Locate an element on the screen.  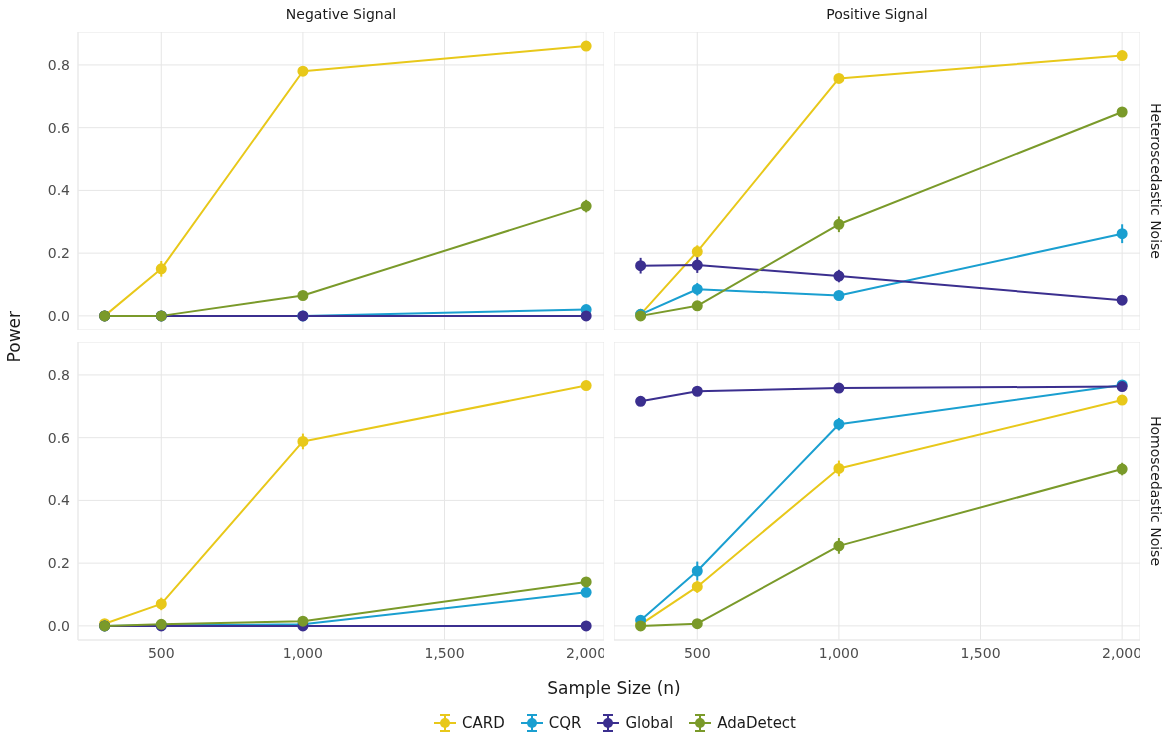
legend-label: AdaDetect is located at coordinates (756, 723).